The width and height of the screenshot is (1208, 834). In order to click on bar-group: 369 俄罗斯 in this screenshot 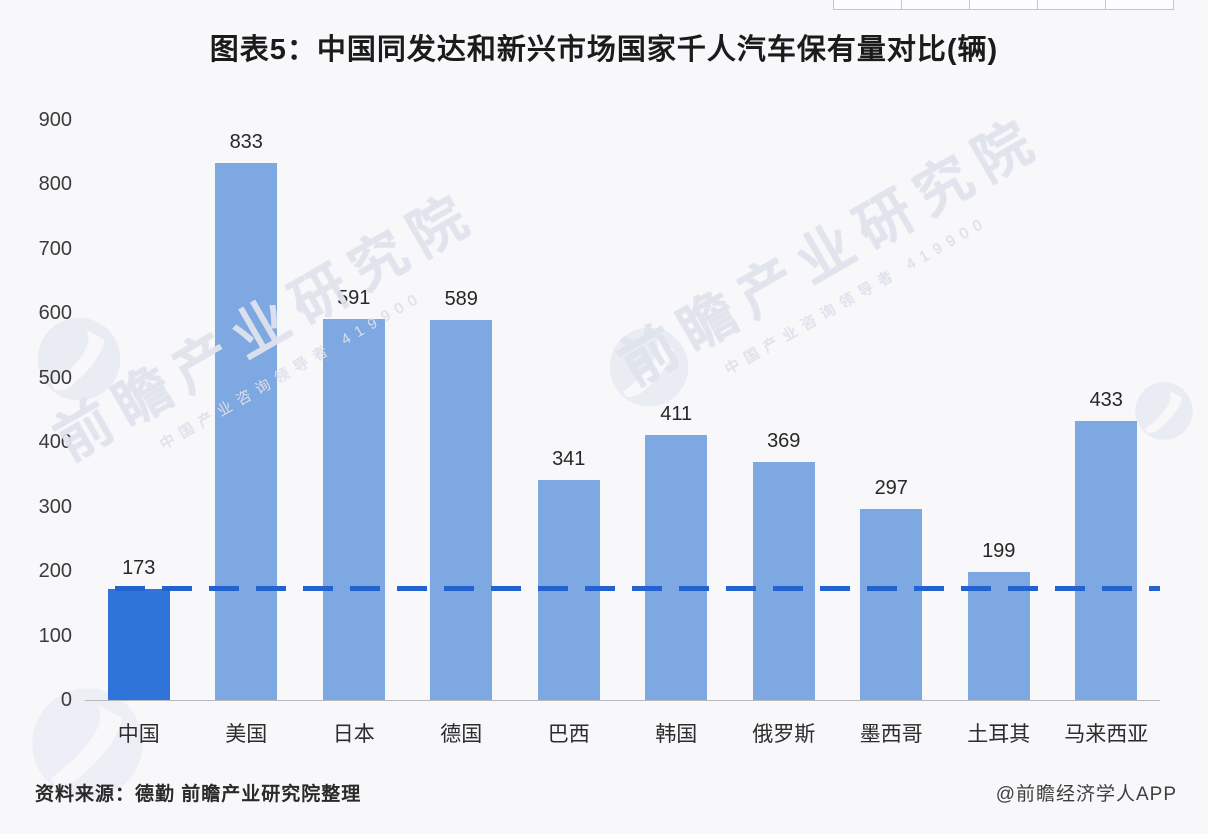, I will do `click(784, 433)`.